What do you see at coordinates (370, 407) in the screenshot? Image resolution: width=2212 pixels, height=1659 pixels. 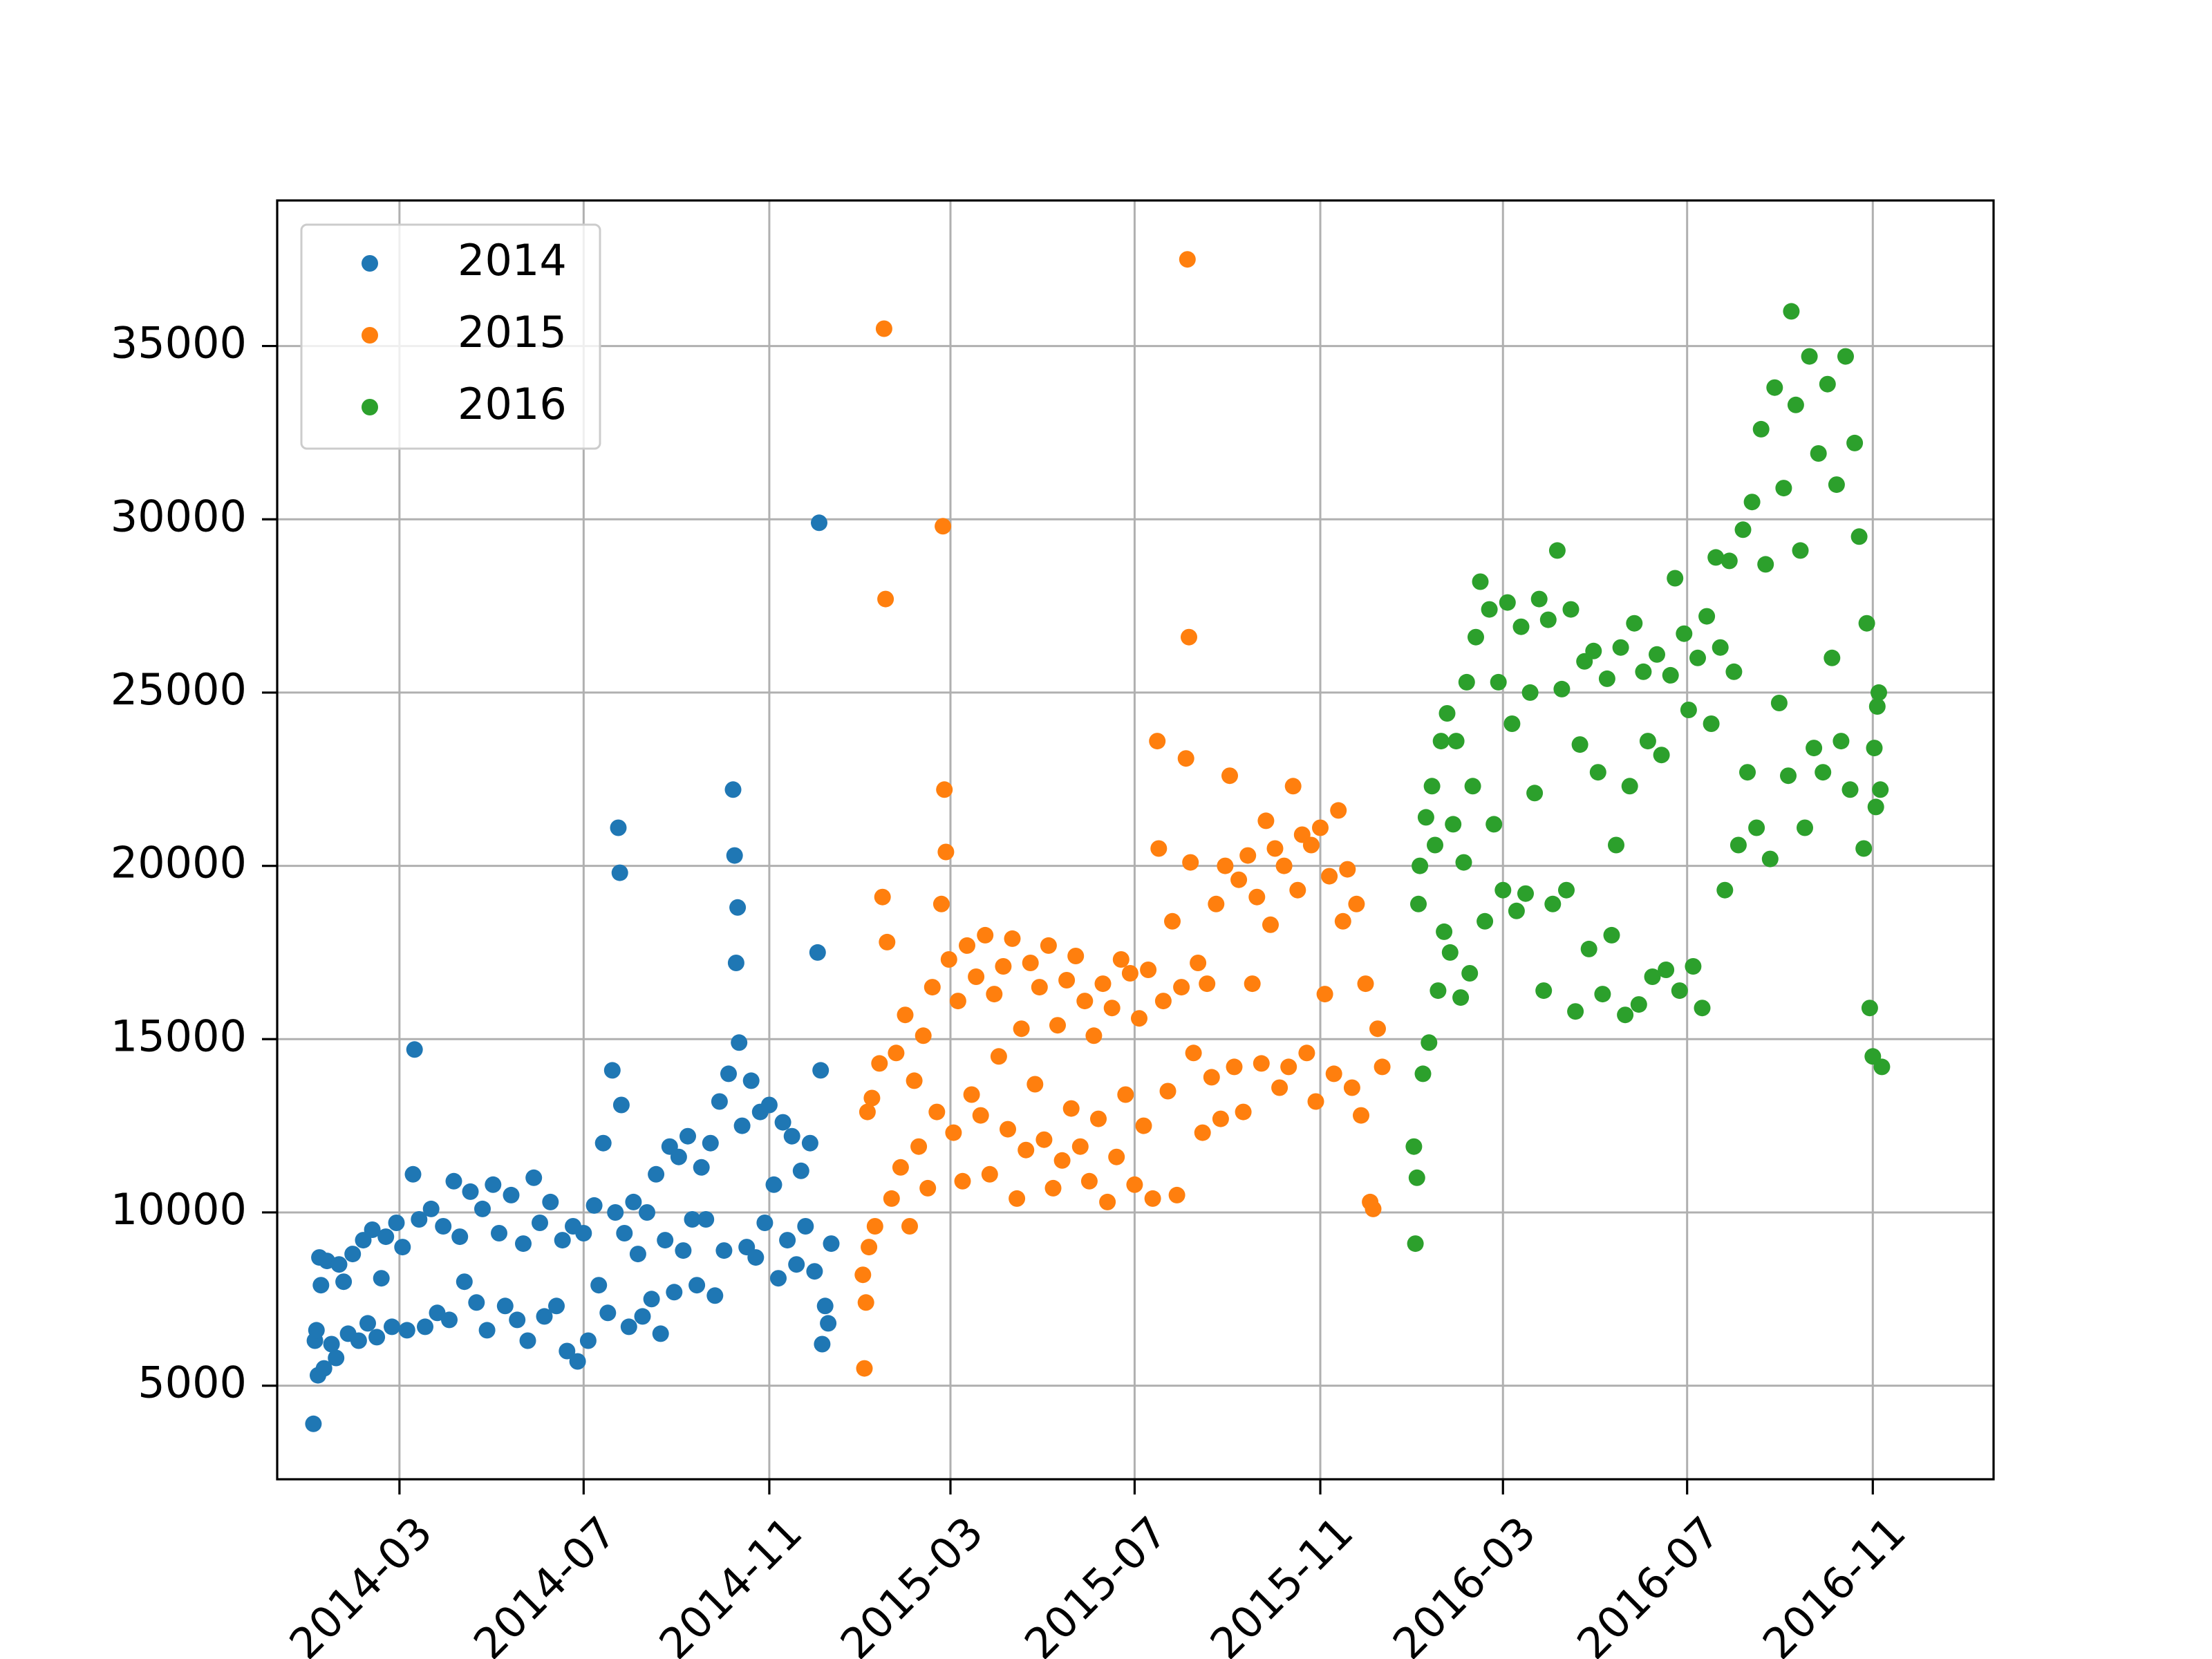 I see `legend-marker` at bounding box center [370, 407].